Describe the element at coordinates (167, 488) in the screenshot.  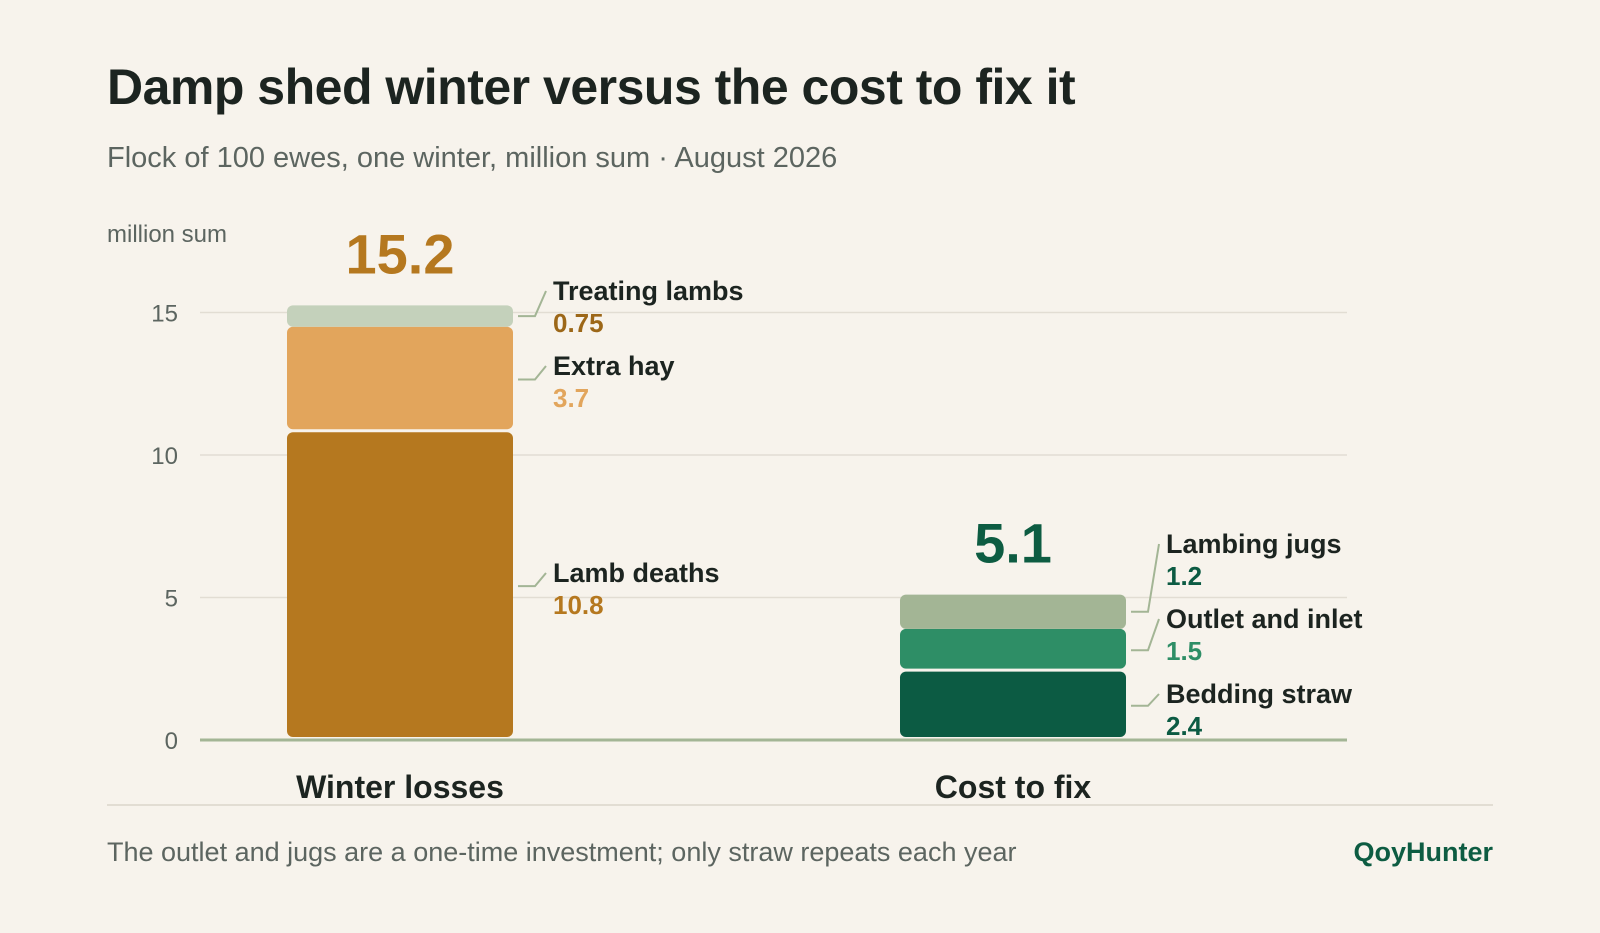
I see `y-axis: million sum 0 5 10 15` at that location.